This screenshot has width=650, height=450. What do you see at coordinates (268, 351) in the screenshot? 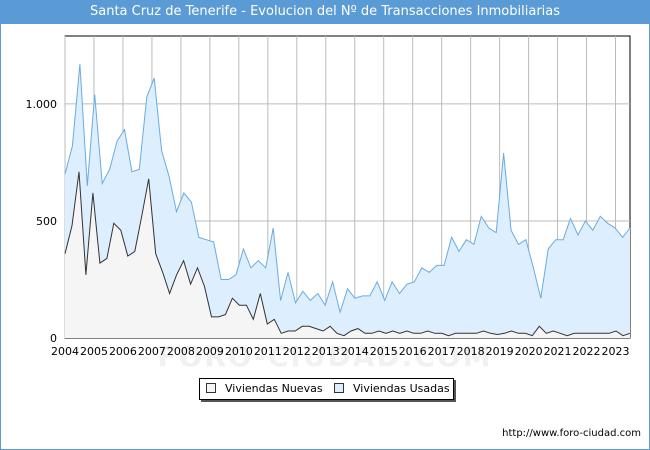
I see `x-tick-label: 2011` at bounding box center [268, 351].